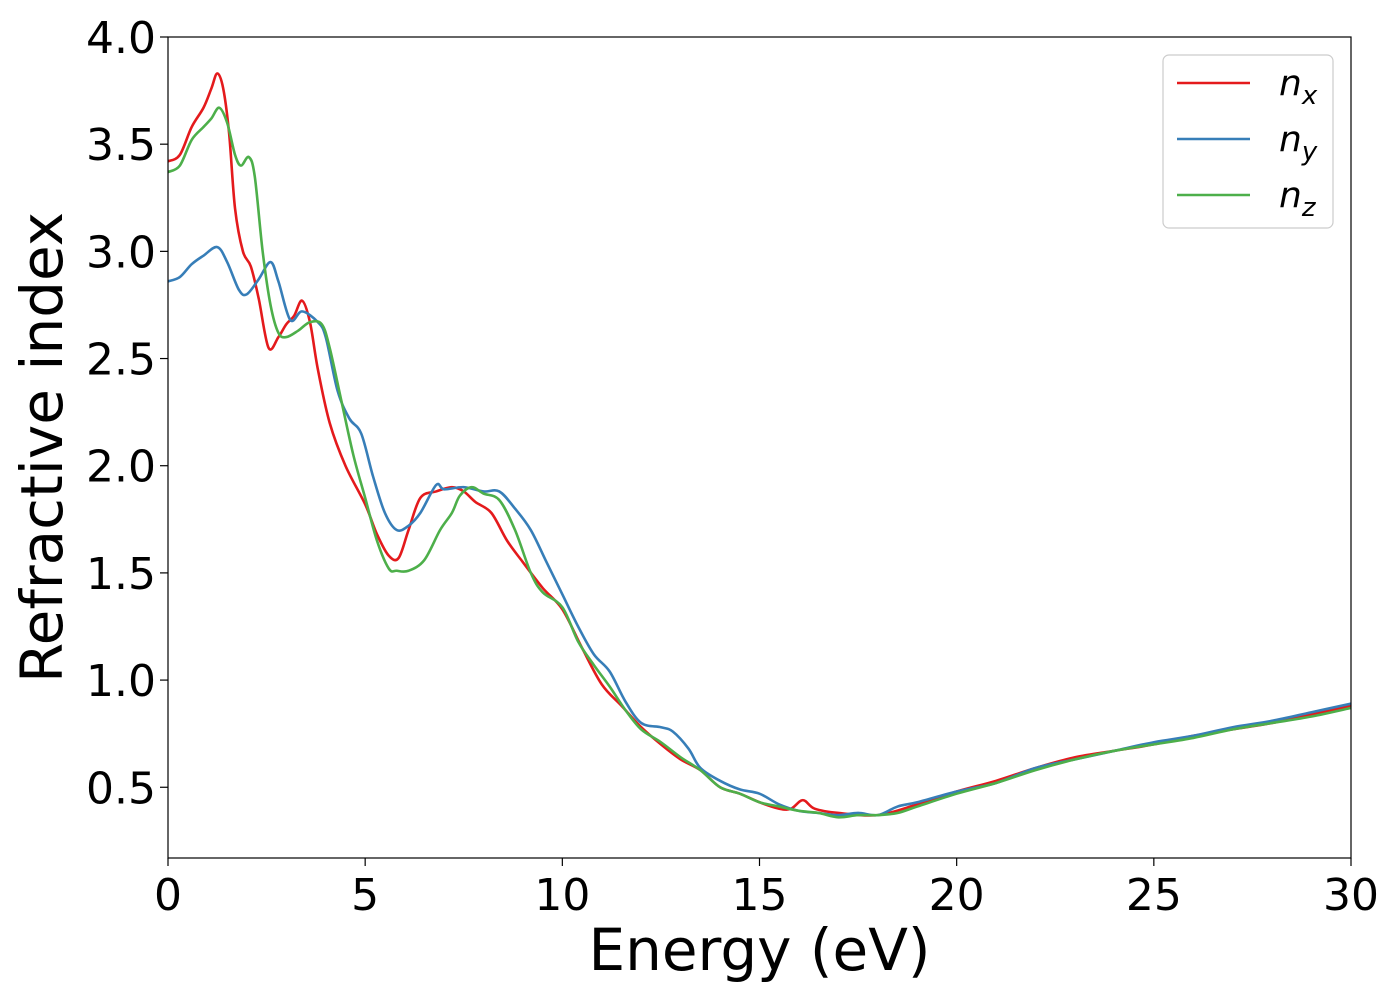 The height and width of the screenshot is (1005, 1400). I want to click on legend-box, so click(1248, 141).